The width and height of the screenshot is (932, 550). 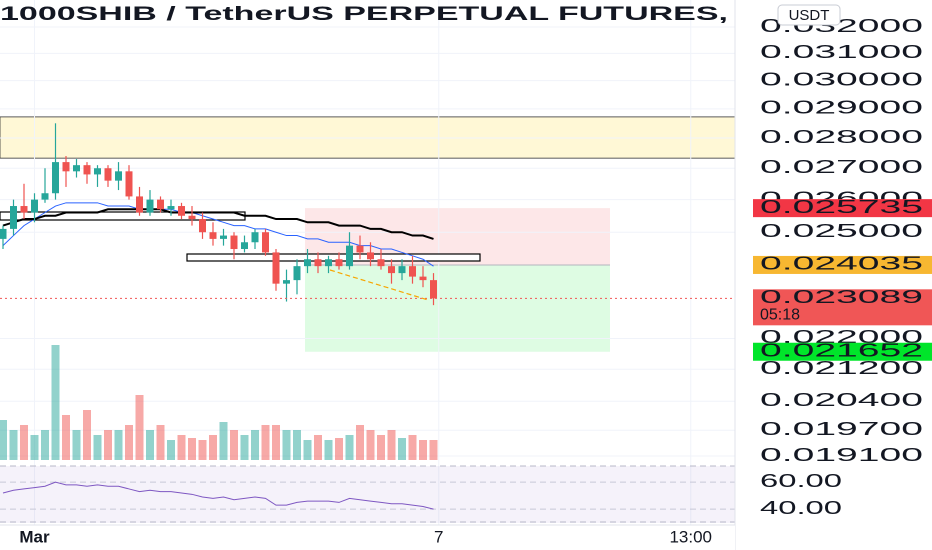 What do you see at coordinates (841, 400) in the screenshot?
I see `y-tick-label: 0.020400` at bounding box center [841, 400].